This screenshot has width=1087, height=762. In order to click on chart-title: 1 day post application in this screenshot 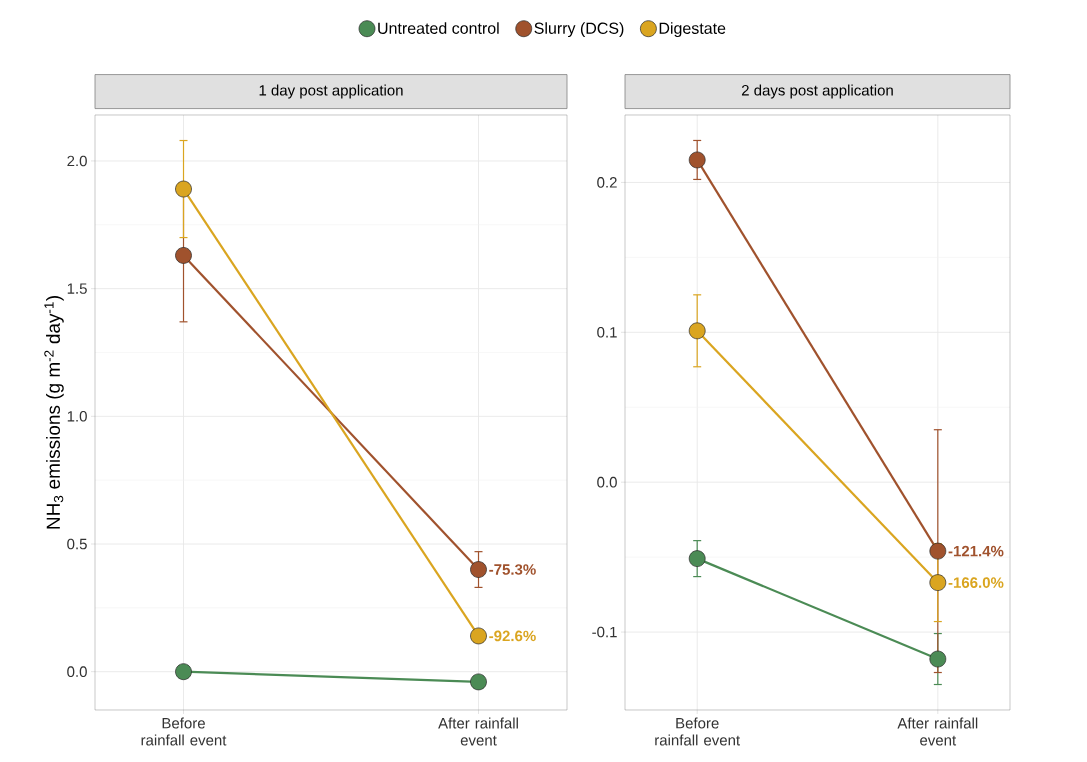, I will do `click(331, 91)`.